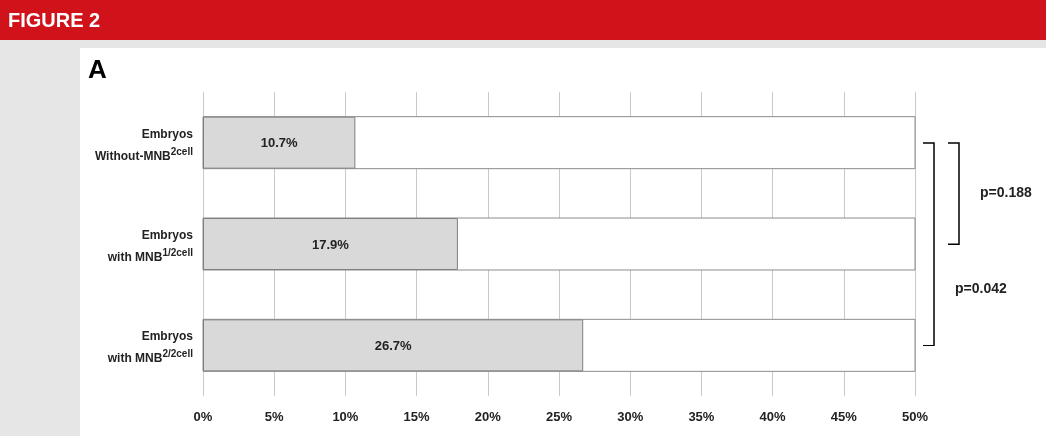 The width and height of the screenshot is (1046, 436). I want to click on x-tick-label: 5%, so click(274, 416).